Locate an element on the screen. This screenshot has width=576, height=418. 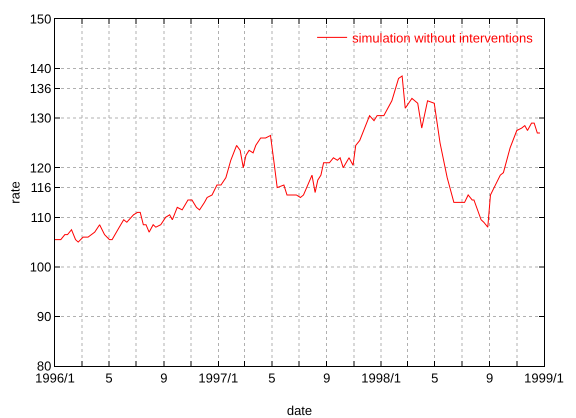
x-tick-label: 1998/1 is located at coordinates (381, 378).